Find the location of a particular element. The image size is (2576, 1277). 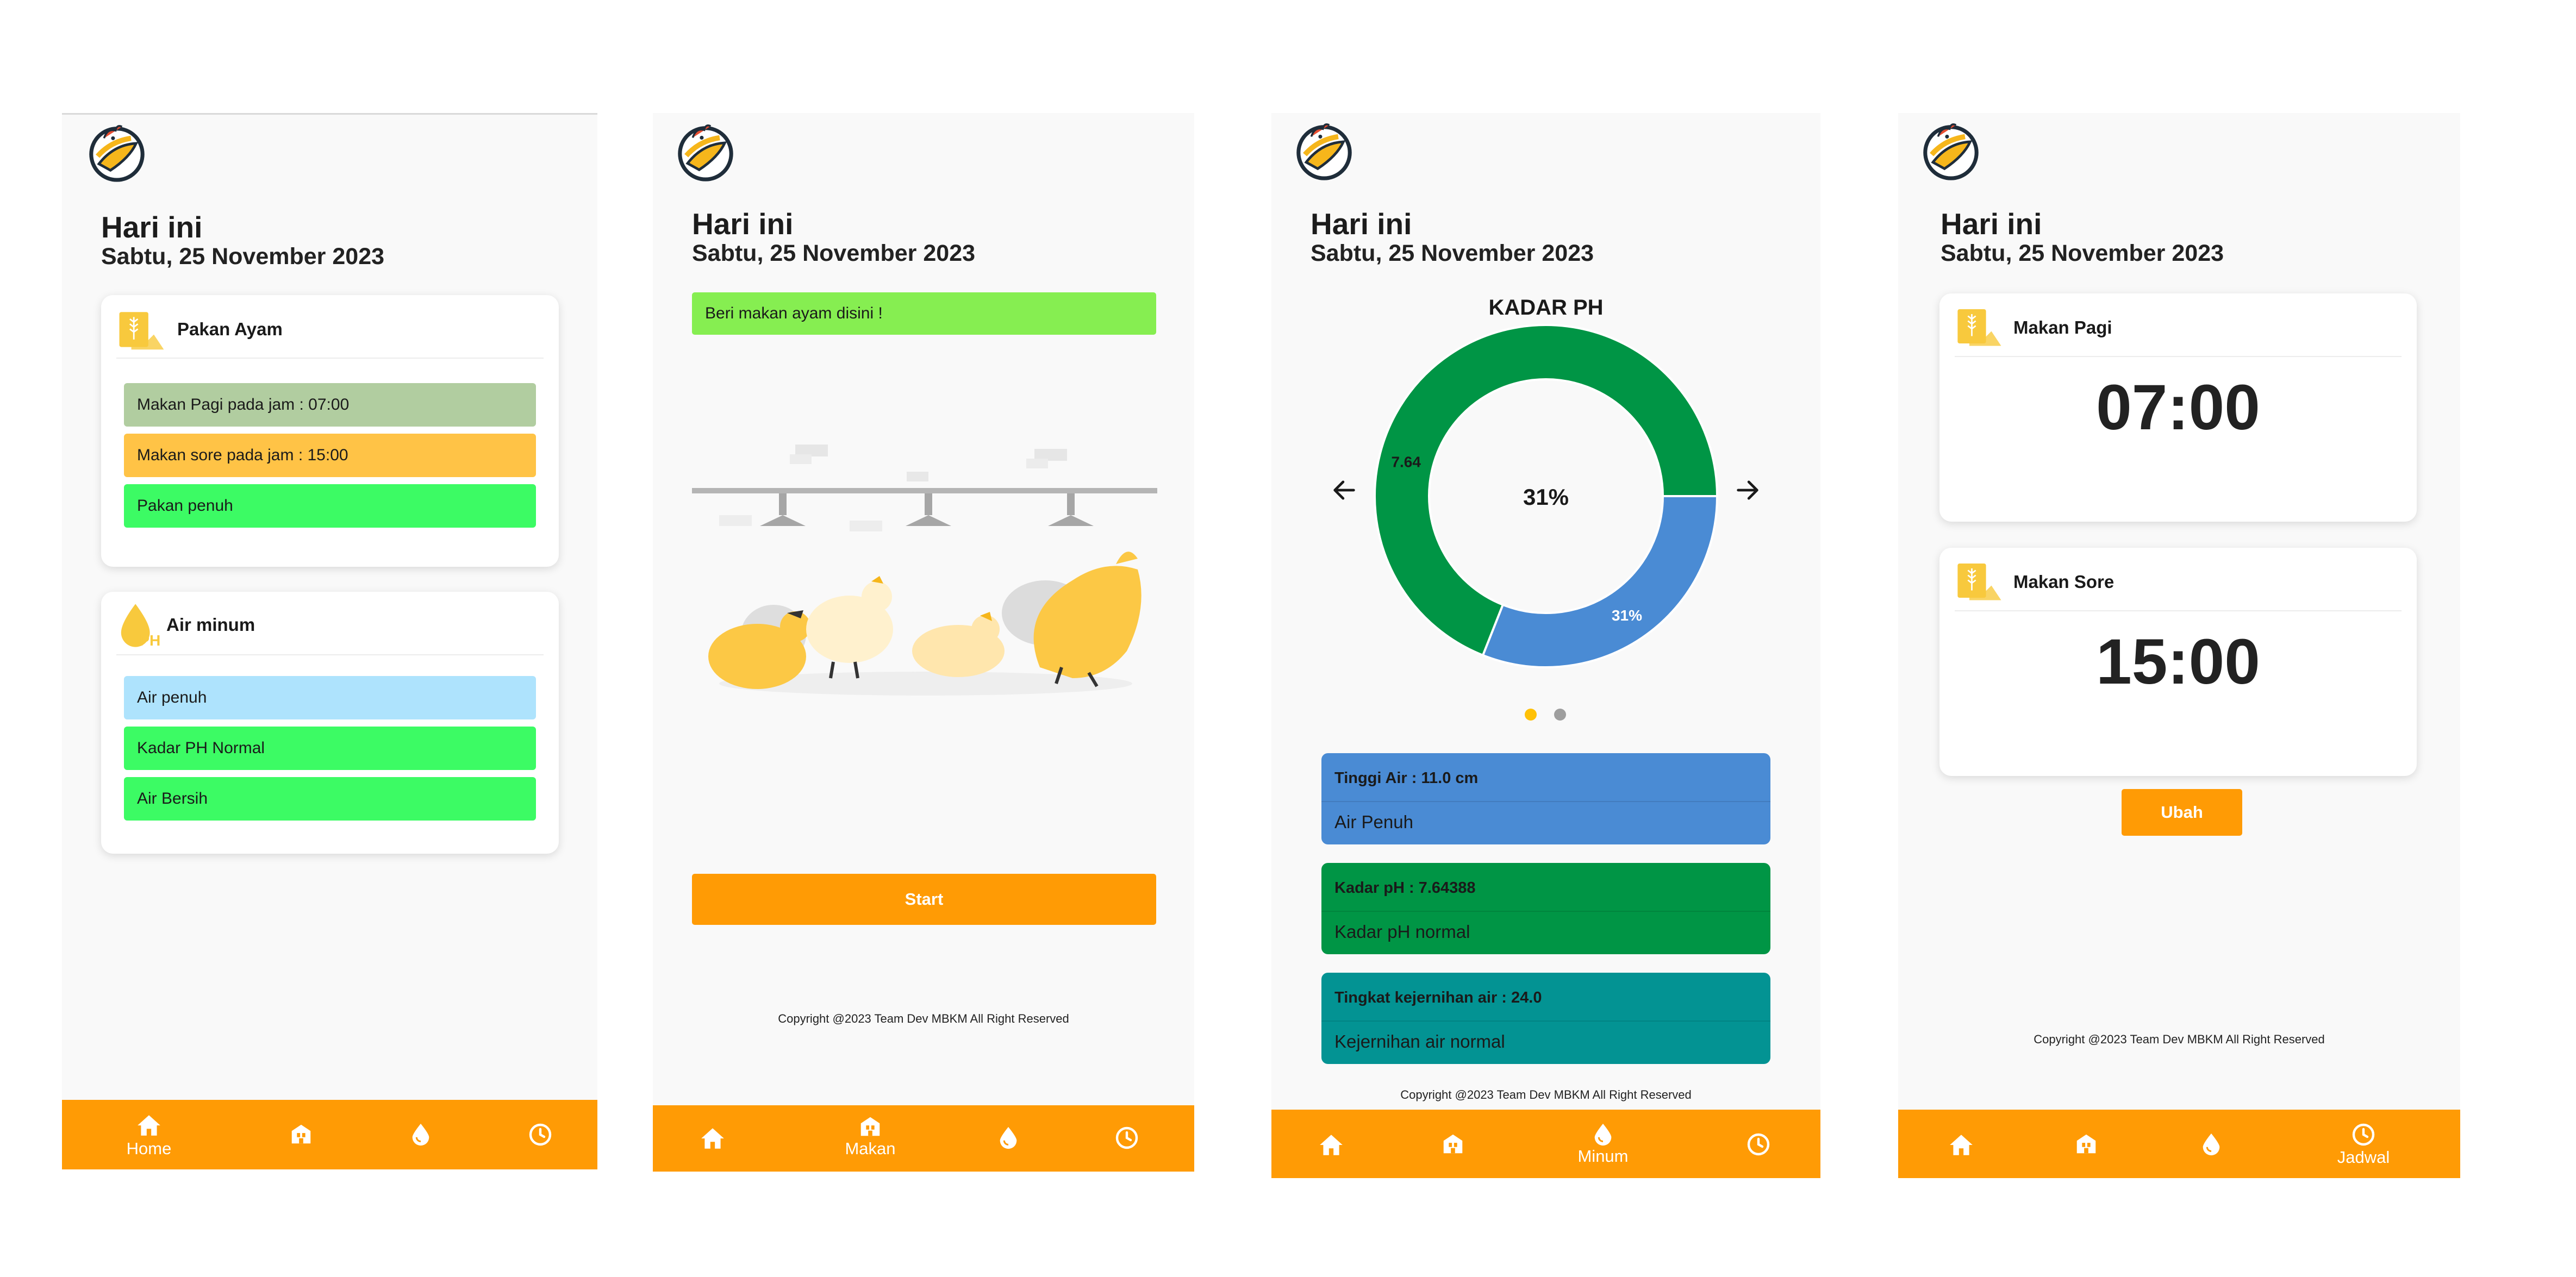

list-item: Kadar PH Normal is located at coordinates (330, 748).